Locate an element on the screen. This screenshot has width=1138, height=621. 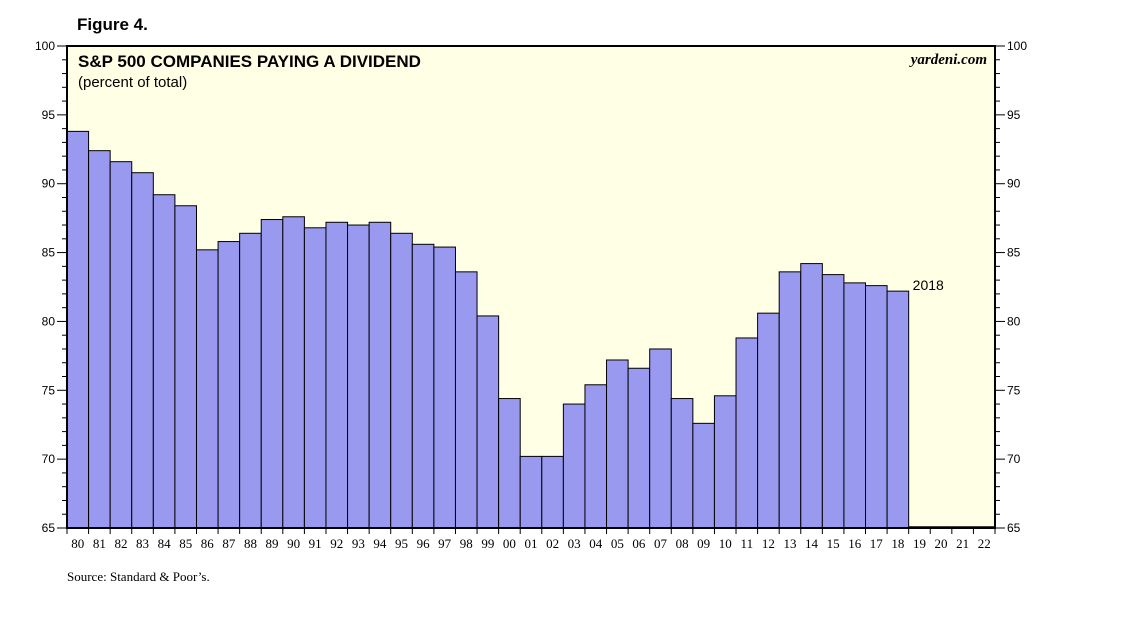
x-tick-label-83: 83 is located at coordinates (142, 543).